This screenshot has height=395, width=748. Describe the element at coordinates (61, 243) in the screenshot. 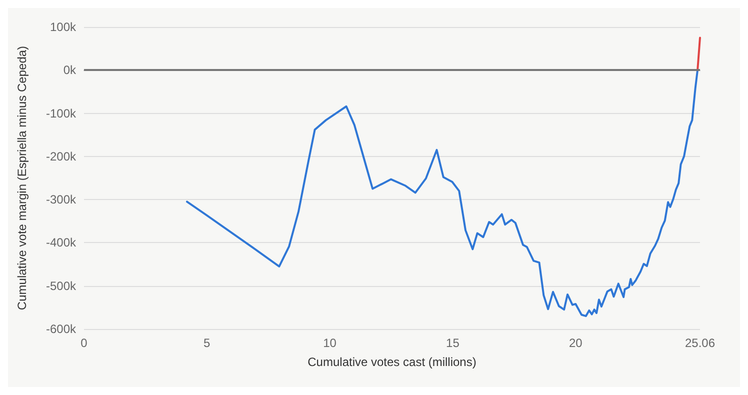

I see `y-tick-label: -400k` at that location.